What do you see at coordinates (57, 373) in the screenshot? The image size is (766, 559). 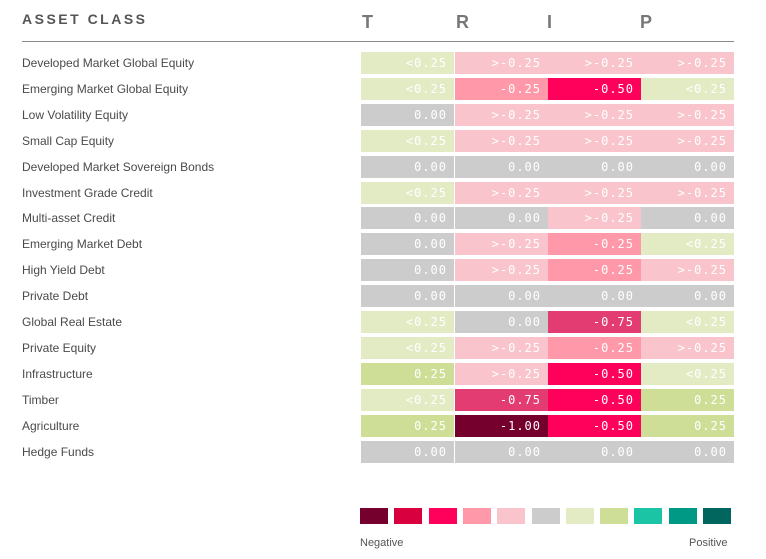 I see `row-label: Infrastructure` at bounding box center [57, 373].